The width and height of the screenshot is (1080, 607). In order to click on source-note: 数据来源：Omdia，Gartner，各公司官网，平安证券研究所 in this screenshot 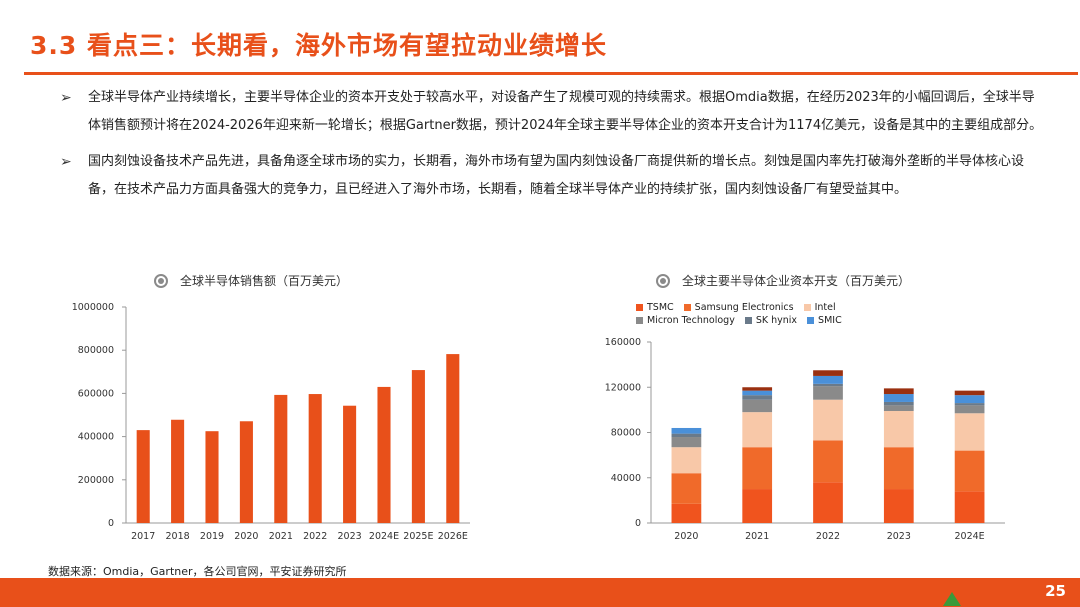, I will do `click(197, 571)`.